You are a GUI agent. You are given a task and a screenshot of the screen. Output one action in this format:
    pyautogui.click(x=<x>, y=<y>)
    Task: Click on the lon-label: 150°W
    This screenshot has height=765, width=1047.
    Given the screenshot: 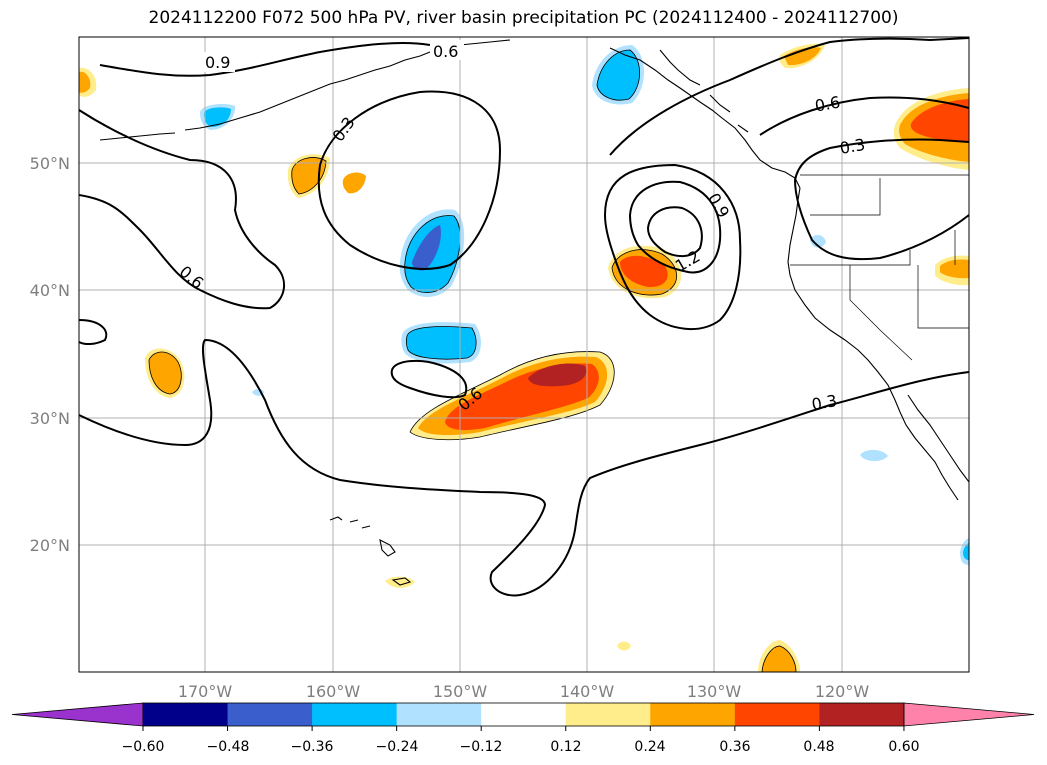 What is the action you would take?
    pyautogui.click(x=460, y=691)
    